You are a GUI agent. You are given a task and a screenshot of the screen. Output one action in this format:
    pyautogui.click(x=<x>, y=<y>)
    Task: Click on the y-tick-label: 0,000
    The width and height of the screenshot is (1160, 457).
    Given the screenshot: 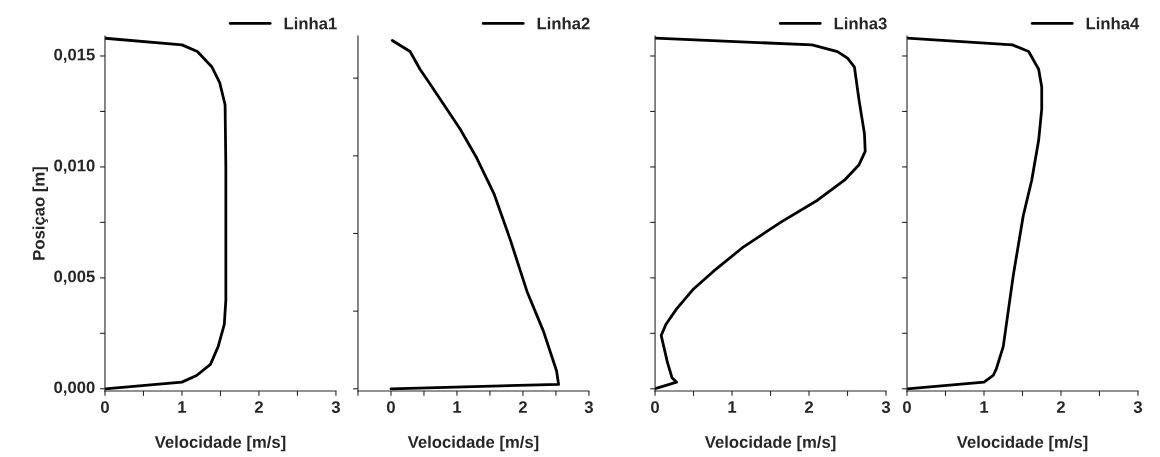 What is the action you would take?
    pyautogui.click(x=74, y=388)
    